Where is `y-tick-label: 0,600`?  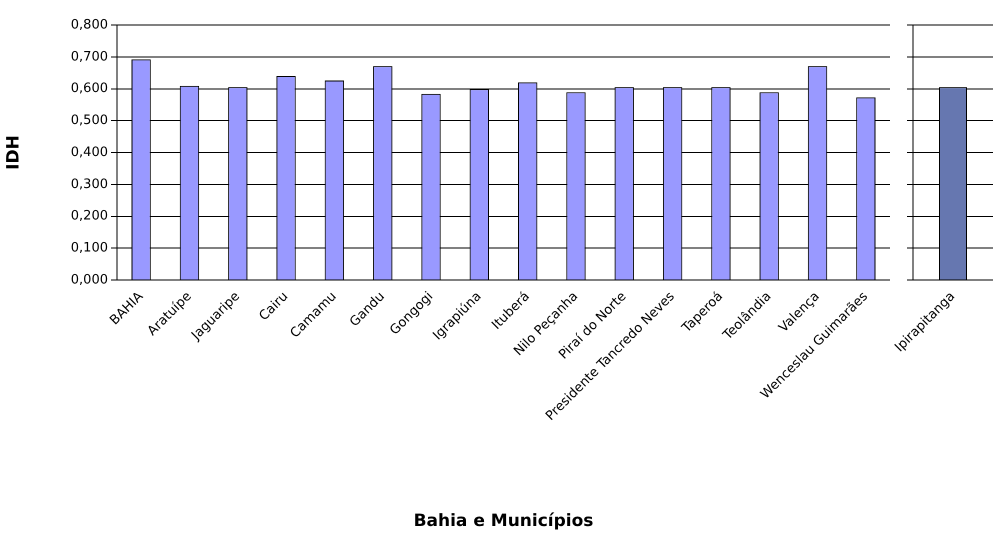 y-tick-label: 0,600 is located at coordinates (89, 88).